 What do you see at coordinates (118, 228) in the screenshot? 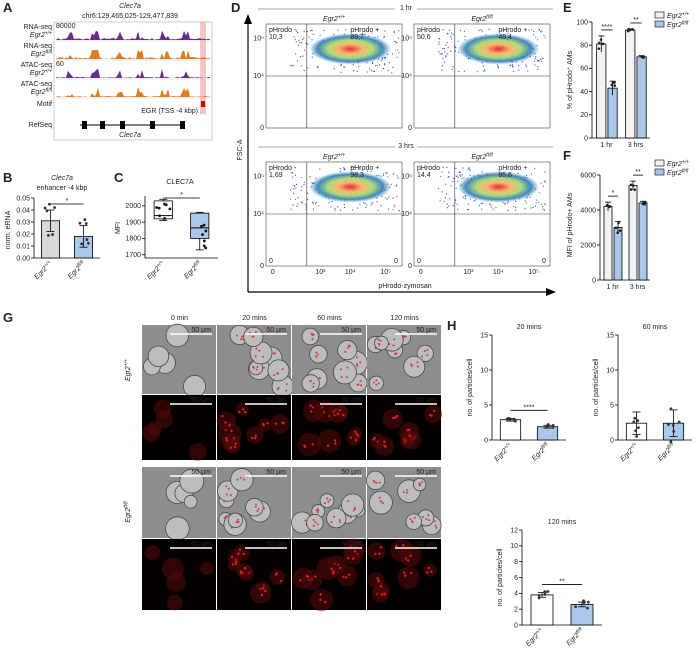
I see `y-axis-label: MFI` at bounding box center [118, 228].